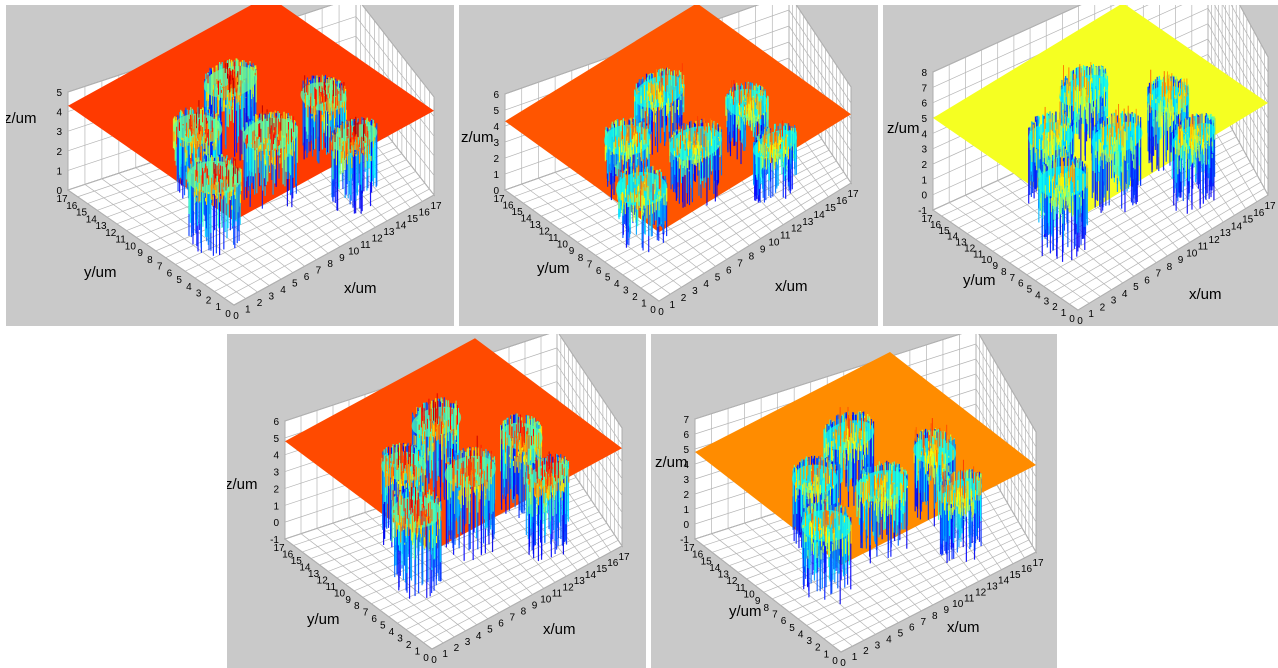 The width and height of the screenshot is (1278, 668). Describe the element at coordinates (924, 104) in the screenshot. I see `z-tick-label: 6` at that location.